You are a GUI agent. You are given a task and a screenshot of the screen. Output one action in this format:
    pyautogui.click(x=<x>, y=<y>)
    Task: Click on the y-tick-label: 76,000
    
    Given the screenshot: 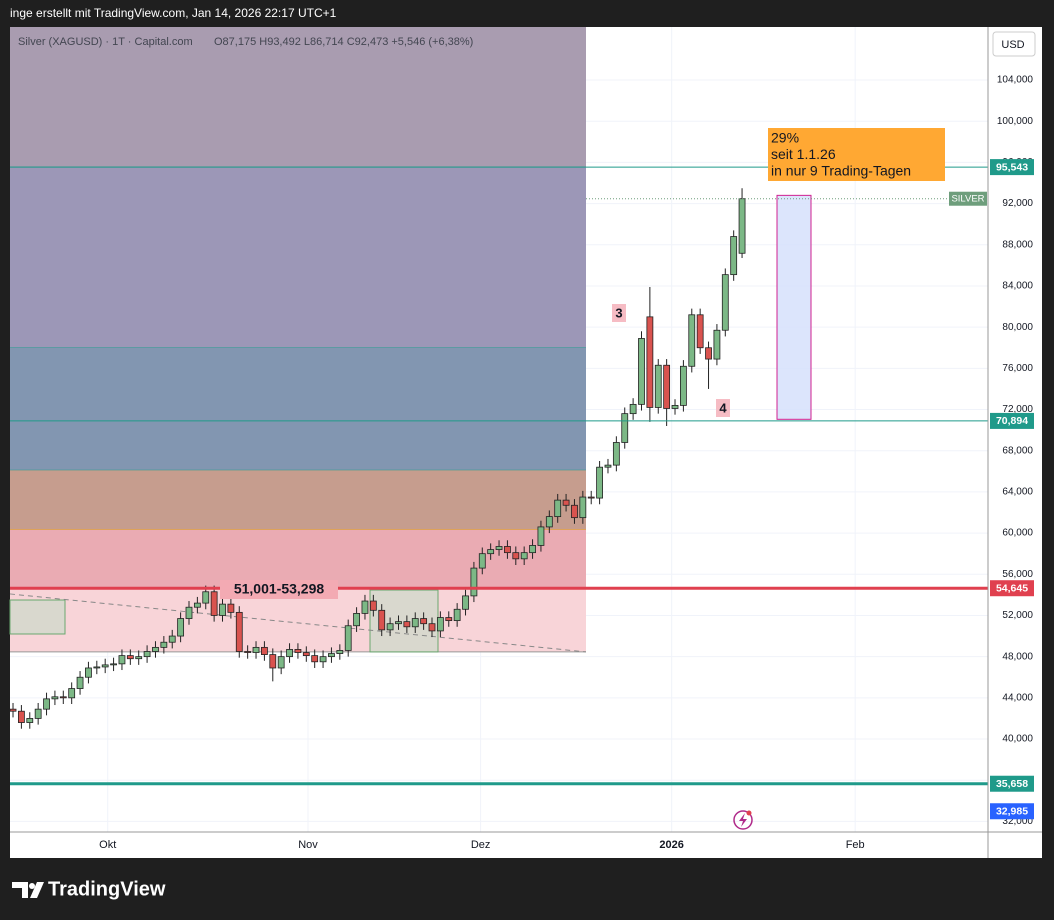 What is the action you would take?
    pyautogui.click(x=1017, y=368)
    